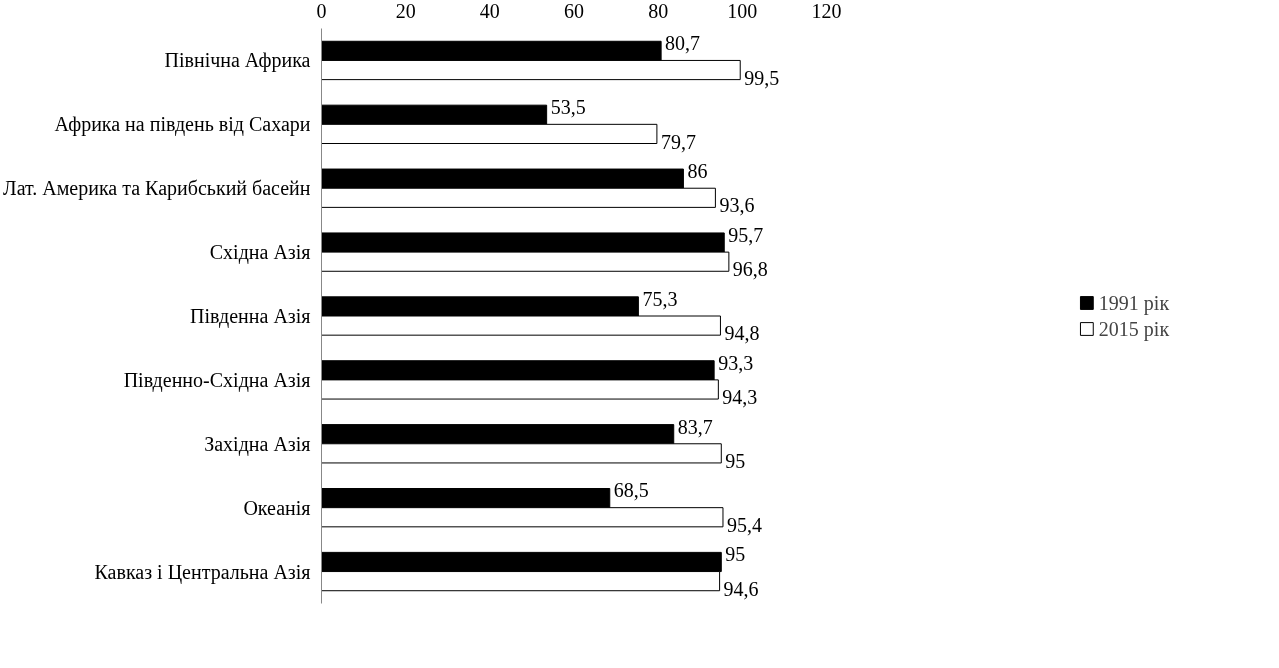 The image size is (1279, 668). What do you see at coordinates (260, 253) in the screenshot?
I see `y-tick-label: Східна Азія` at bounding box center [260, 253].